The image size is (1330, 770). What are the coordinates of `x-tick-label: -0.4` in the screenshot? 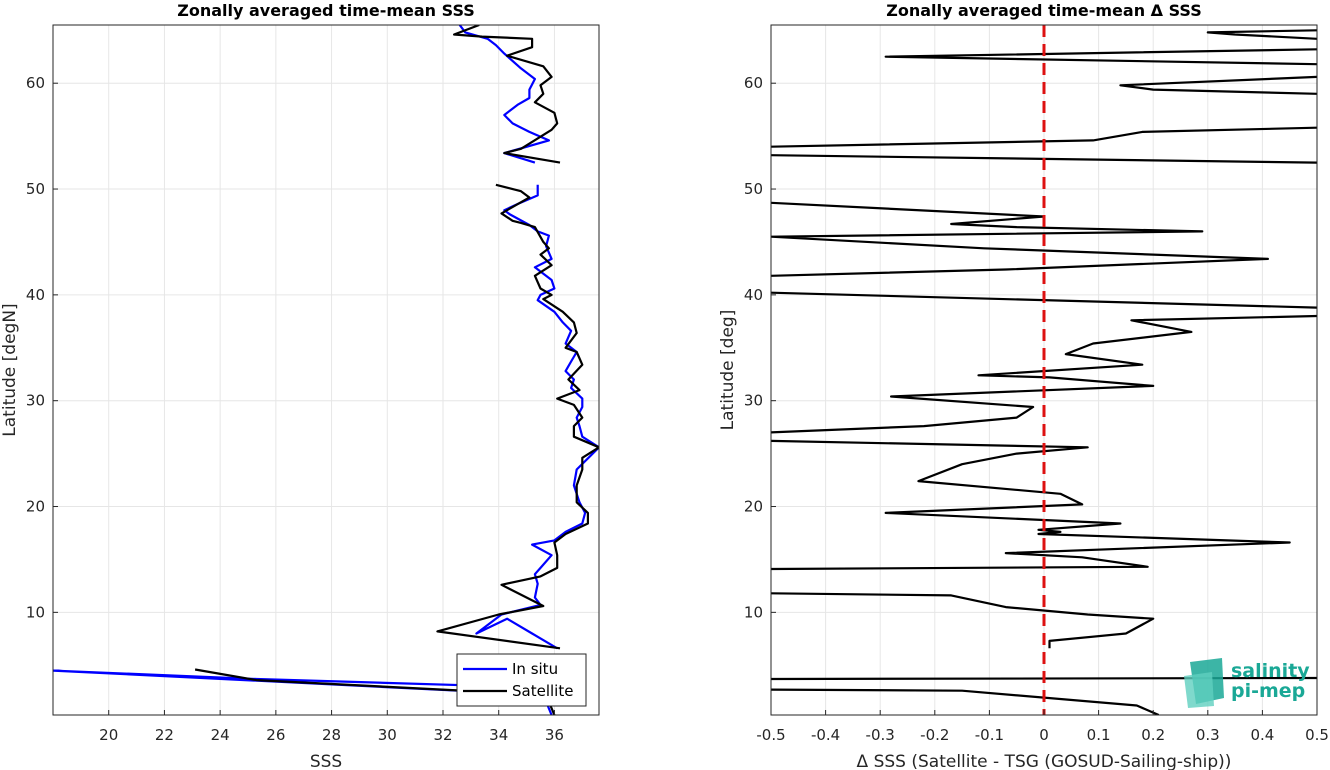 It's located at (825, 735).